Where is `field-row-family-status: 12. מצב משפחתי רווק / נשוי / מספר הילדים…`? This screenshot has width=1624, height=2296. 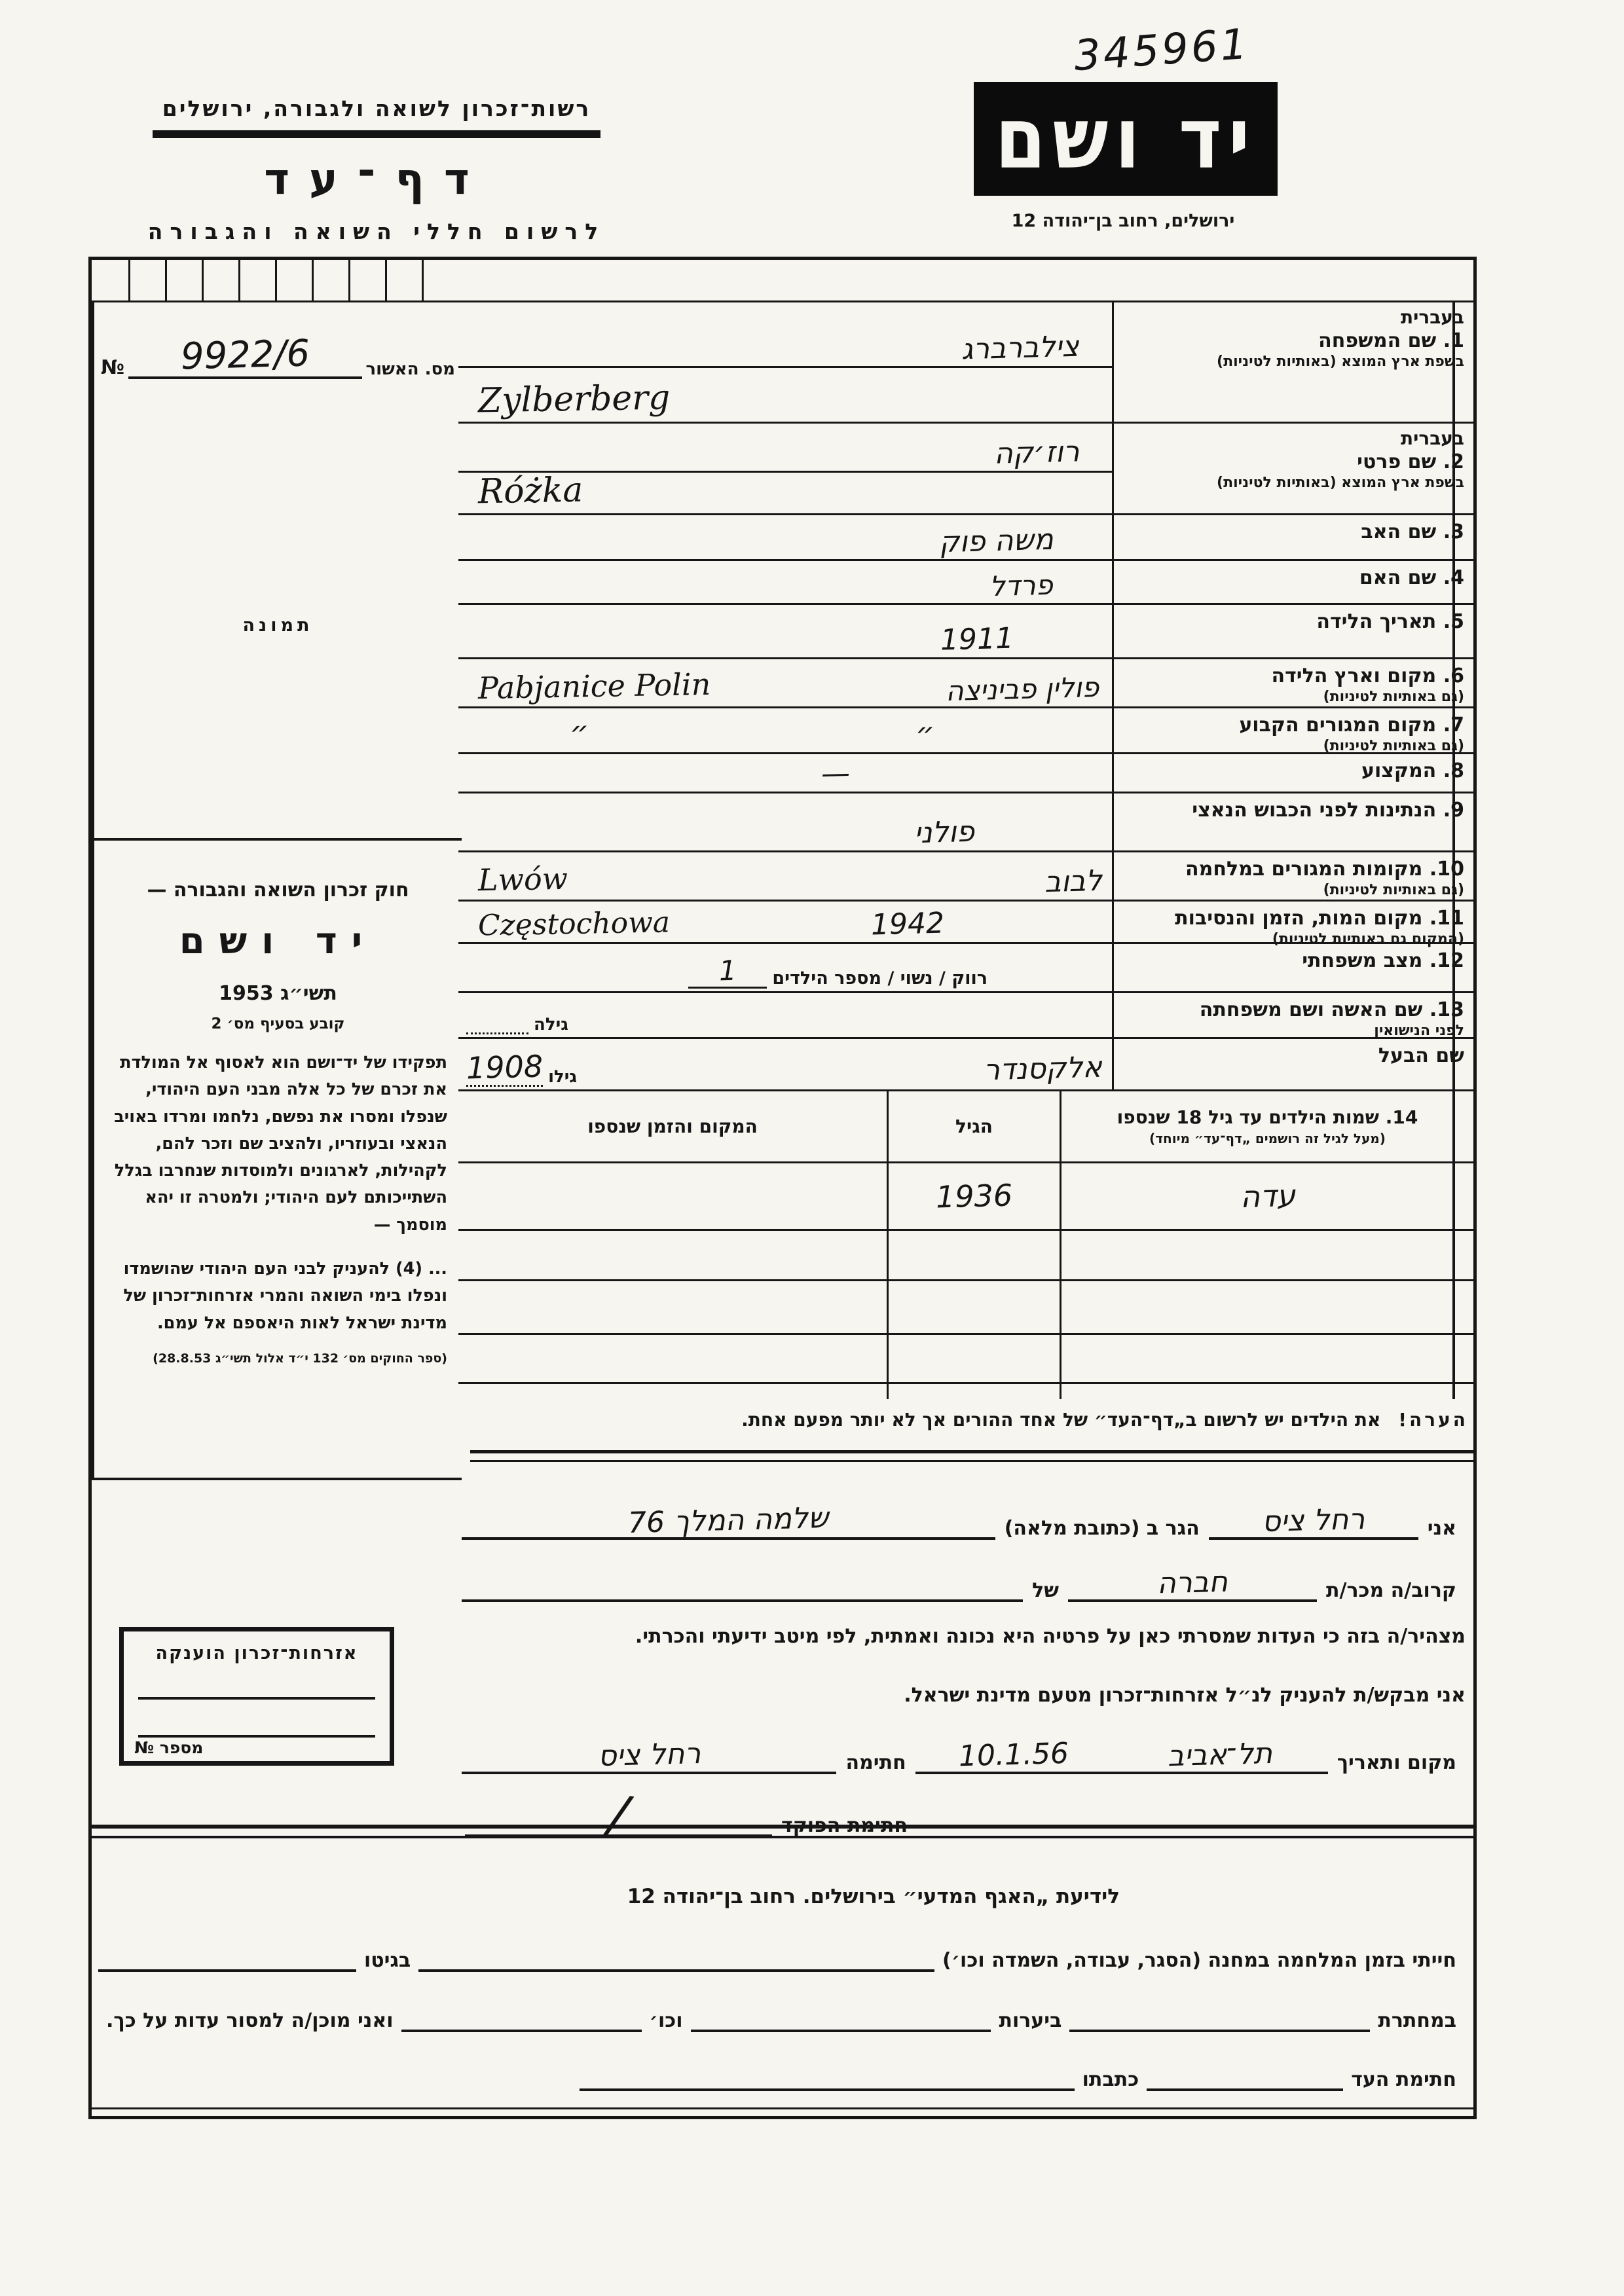 field-row-family-status: 12. מצב משפחתי רווק / נשוי / מספר הילדים… is located at coordinates (965, 968).